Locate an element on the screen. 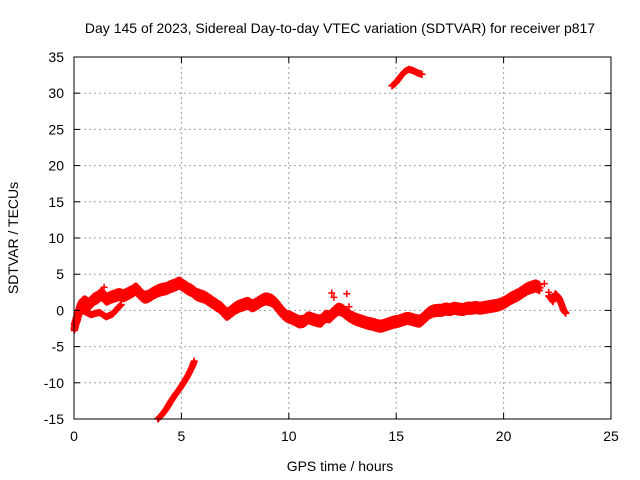  x-tick-label: 10 is located at coordinates (289, 436).